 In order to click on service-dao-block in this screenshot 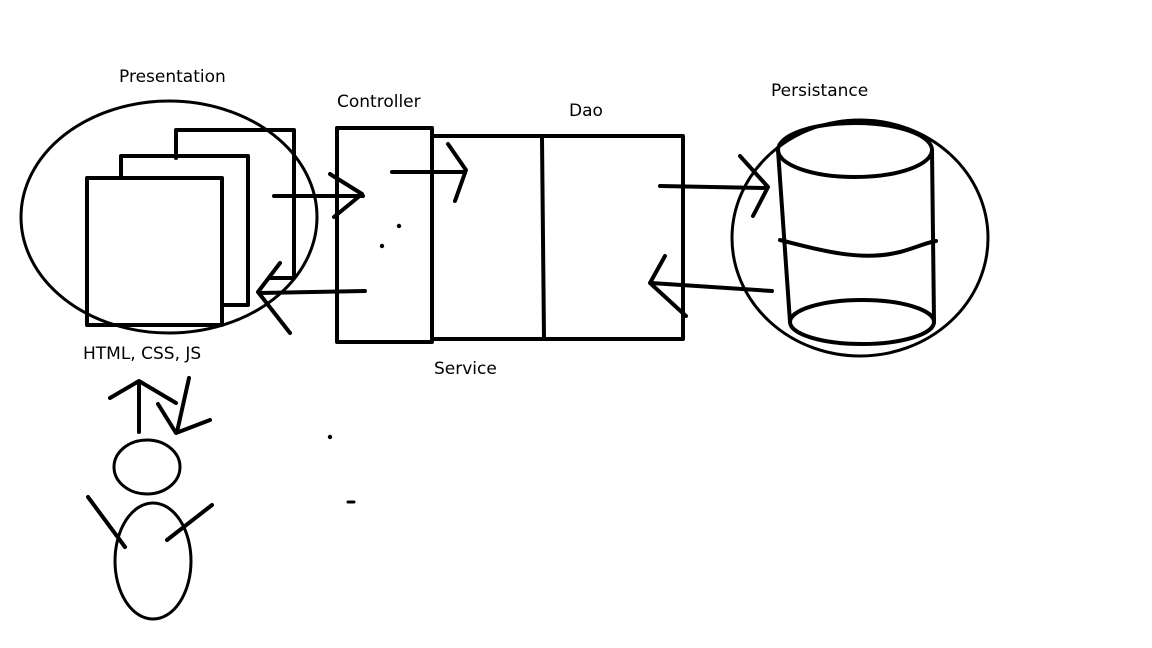, I will do `click(557, 237)`.